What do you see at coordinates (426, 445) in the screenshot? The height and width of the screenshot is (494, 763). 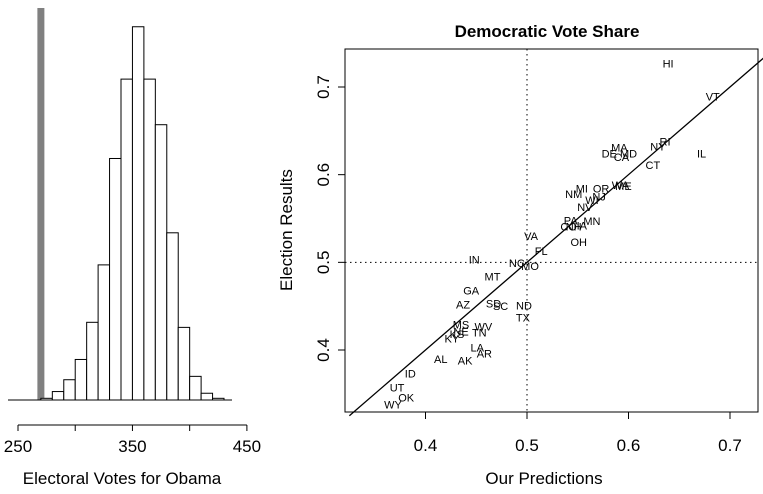 I see `scatter-x-tick-label: 0.4` at bounding box center [426, 445].